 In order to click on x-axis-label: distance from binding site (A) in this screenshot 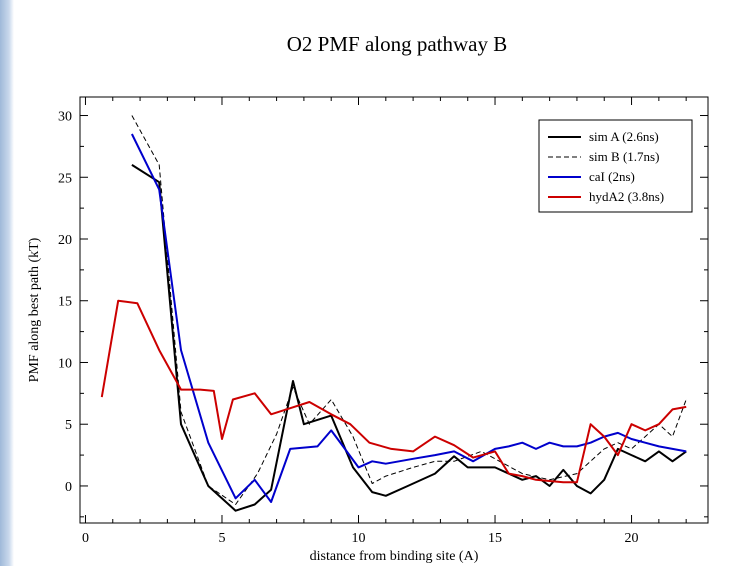, I will do `click(394, 556)`.